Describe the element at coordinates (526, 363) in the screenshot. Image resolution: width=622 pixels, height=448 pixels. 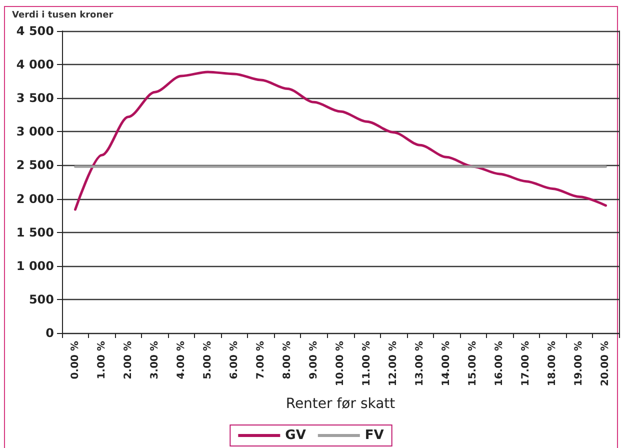
I see `x-tick-label: 17.00 %` at that location.